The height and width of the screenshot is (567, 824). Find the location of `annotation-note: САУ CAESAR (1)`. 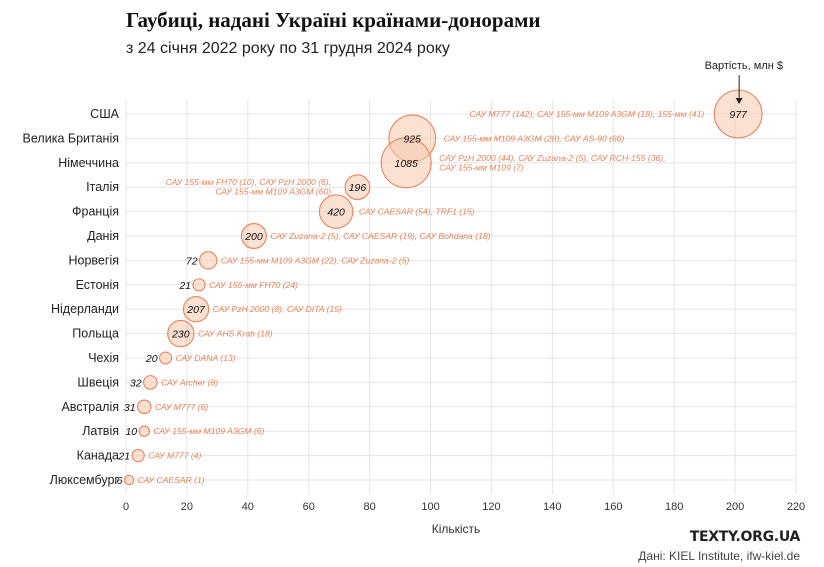

annotation-note: САУ CAESAR (1) is located at coordinates (171, 480).